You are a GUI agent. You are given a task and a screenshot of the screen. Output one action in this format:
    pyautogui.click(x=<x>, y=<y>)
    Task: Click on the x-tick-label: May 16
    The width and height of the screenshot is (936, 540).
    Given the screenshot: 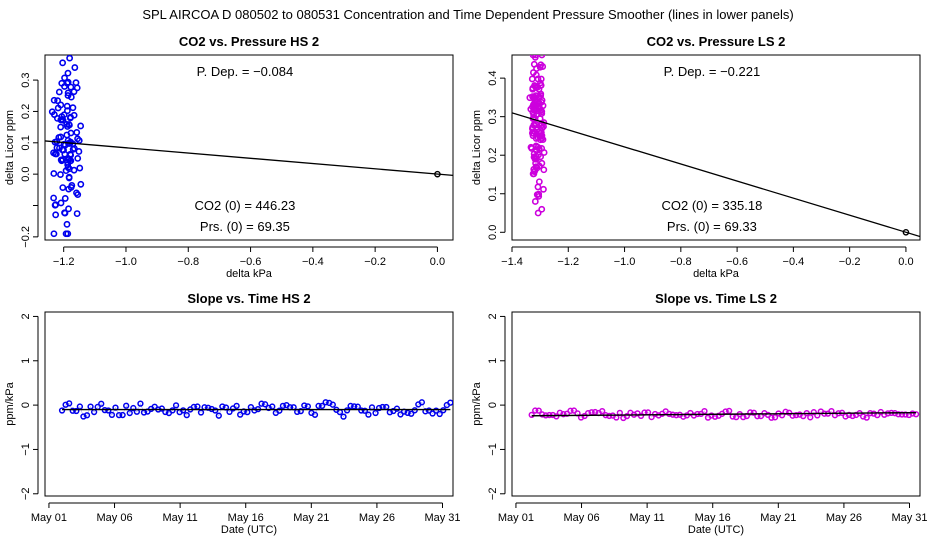 What is the action you would take?
    pyautogui.click(x=246, y=518)
    